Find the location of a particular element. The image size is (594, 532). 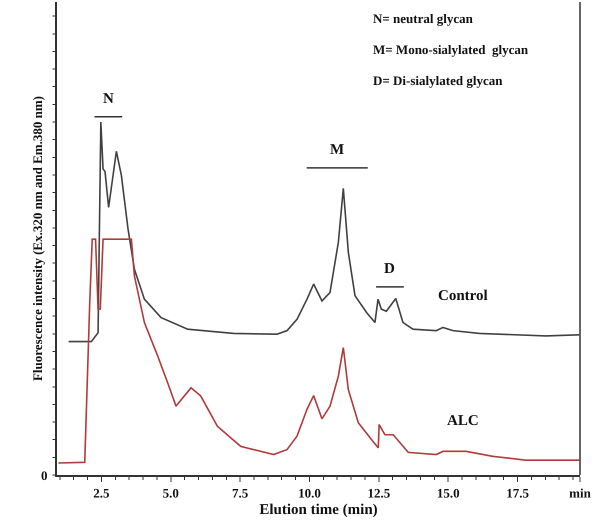

x-tick-label: 10.0 is located at coordinates (309, 492).